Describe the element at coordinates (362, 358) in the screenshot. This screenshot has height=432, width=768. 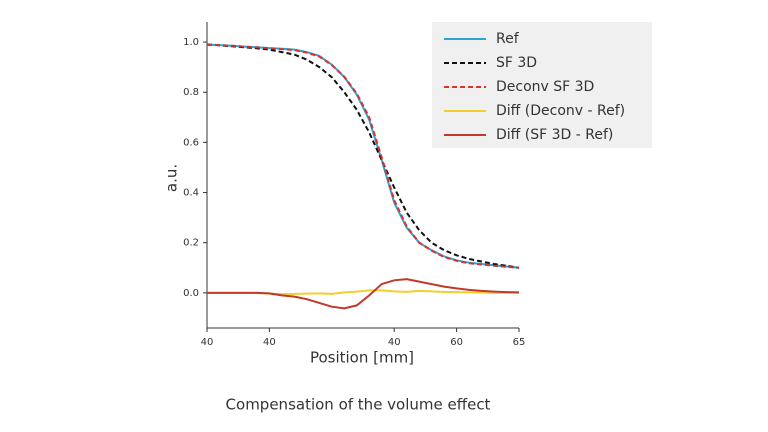
I see `x-axis-label: Position [mm]` at that location.